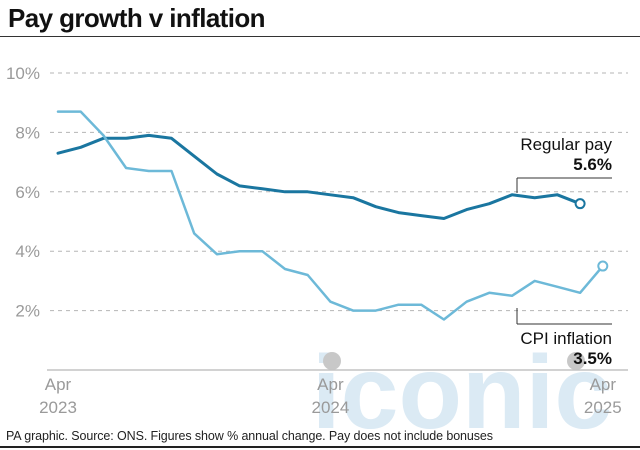 The height and width of the screenshot is (450, 640). I want to click on x-axis-labels: Apr 2023 Apr 2024 Apr 2025, so click(330, 396).